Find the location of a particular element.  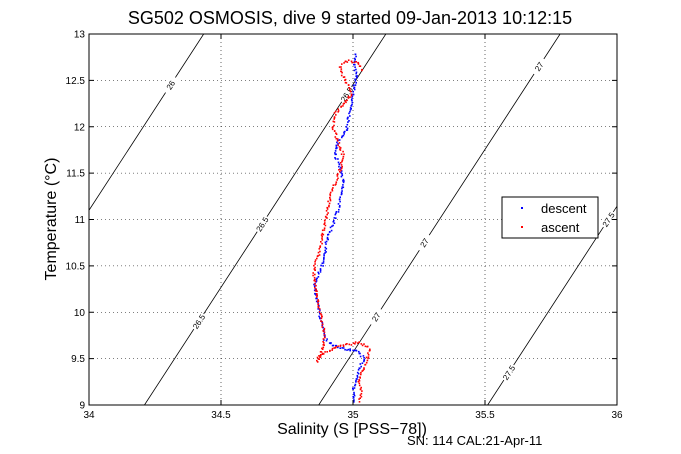

calibration-footer: SN: 114 CAL:21-Apr-11 is located at coordinates (474, 440).